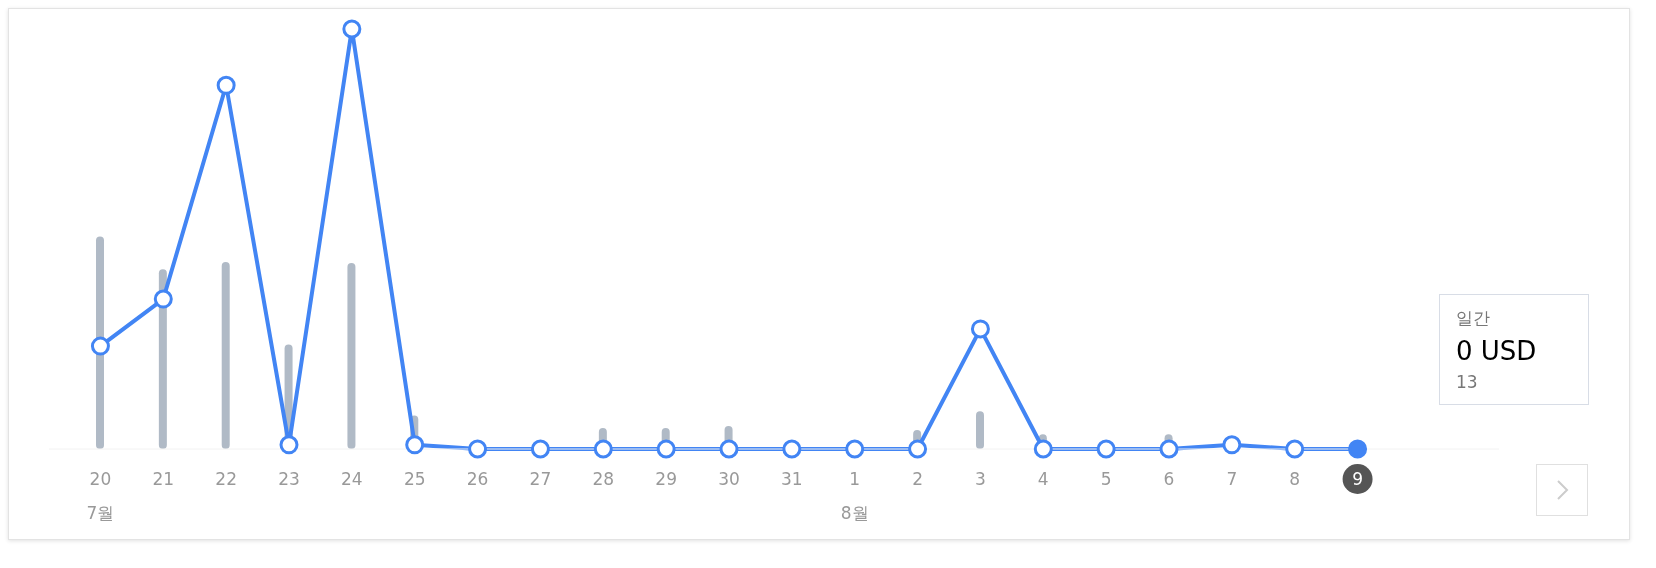 The width and height of the screenshot is (1656, 568). What do you see at coordinates (729, 479) in the screenshot?
I see `x-tick-label: 30` at bounding box center [729, 479].